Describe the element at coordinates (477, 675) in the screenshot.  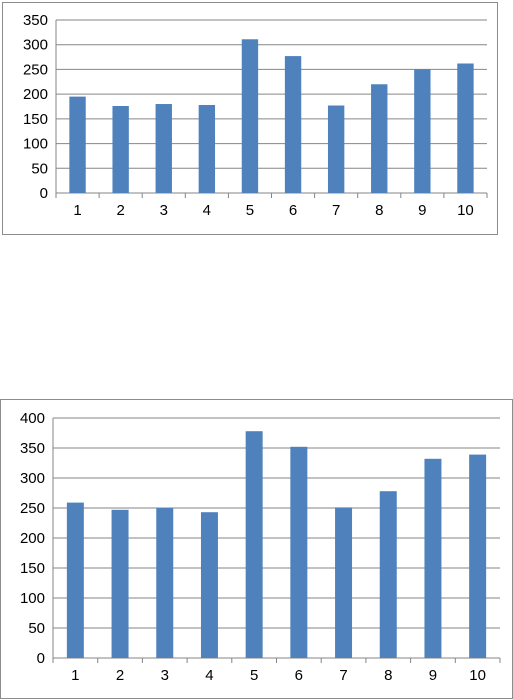
I see `bottom-chart-x-tick-label: 10` at that location.